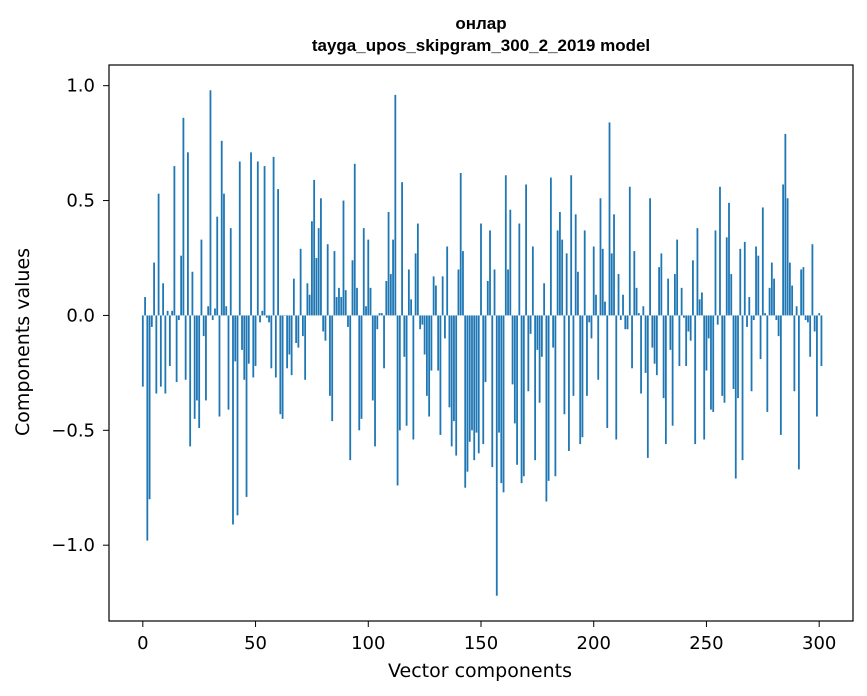 This screenshot has height=696, width=867. Describe the element at coordinates (80, 201) in the screenshot. I see `y-tick-label: 0.5` at that location.